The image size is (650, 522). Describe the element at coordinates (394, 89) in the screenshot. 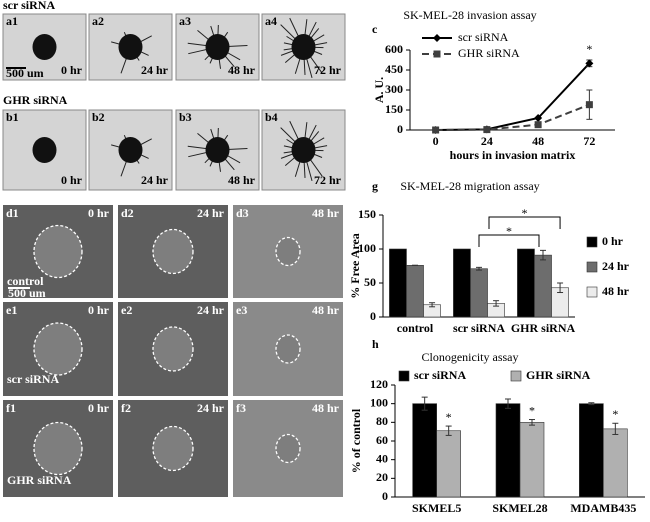

I see `y-tick-label: 300` at that location.